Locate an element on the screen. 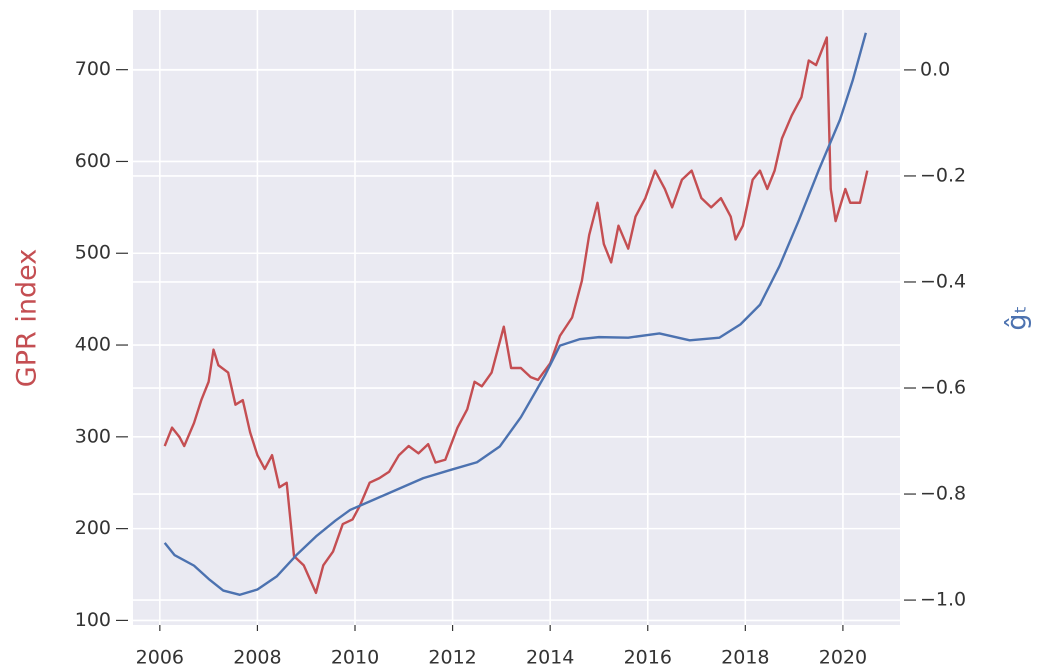  y-tick-label: 200 is located at coordinates (93, 528).